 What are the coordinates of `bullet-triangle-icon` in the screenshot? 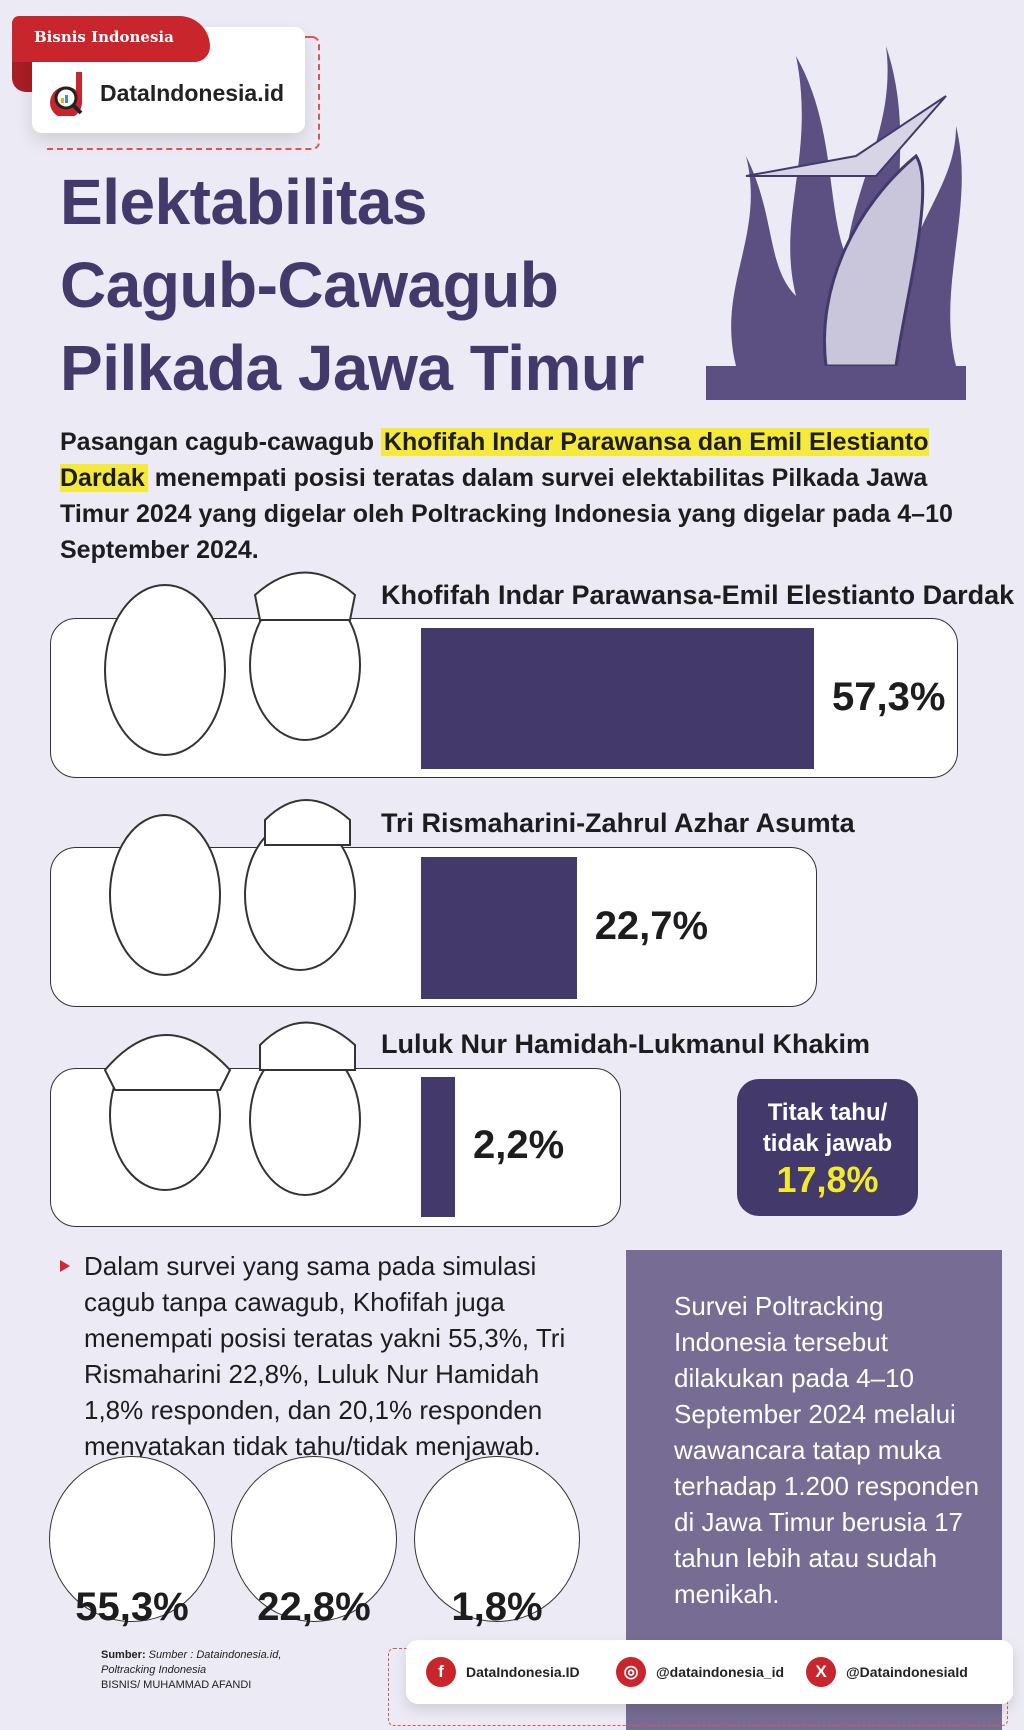 It's located at (65, 1266).